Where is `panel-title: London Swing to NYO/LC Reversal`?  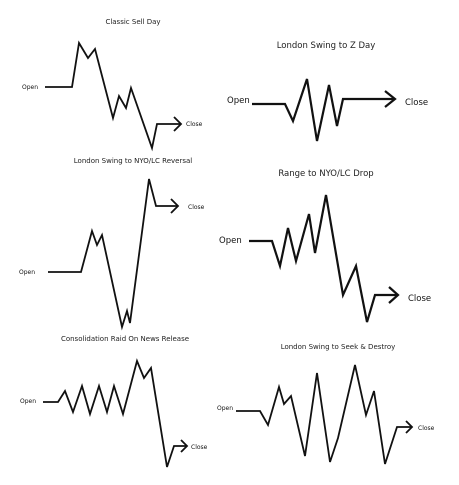 panel-title: London Swing to NYO/LC Reversal is located at coordinates (133, 161).